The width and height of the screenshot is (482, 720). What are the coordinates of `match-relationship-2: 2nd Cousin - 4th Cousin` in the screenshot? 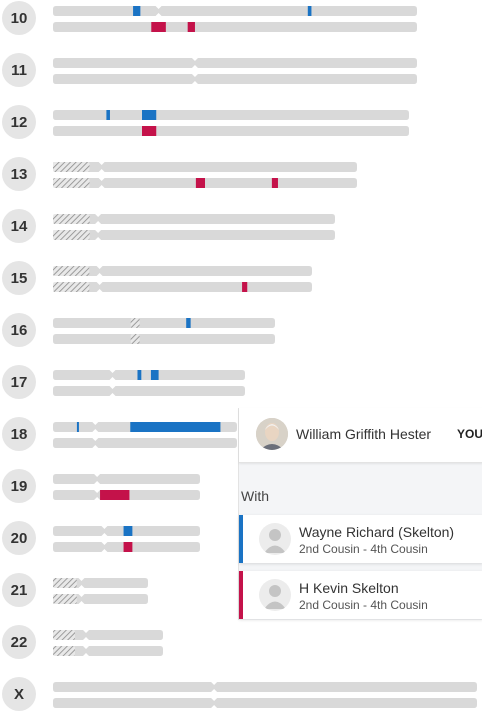 It's located at (363, 605).